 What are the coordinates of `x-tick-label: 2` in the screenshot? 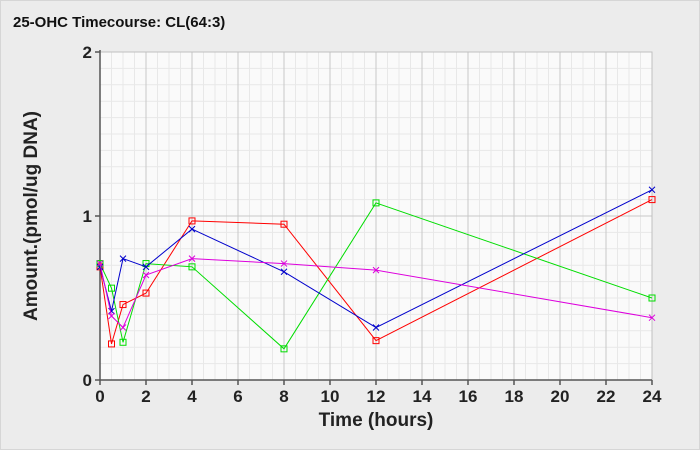 It's located at (145, 396).